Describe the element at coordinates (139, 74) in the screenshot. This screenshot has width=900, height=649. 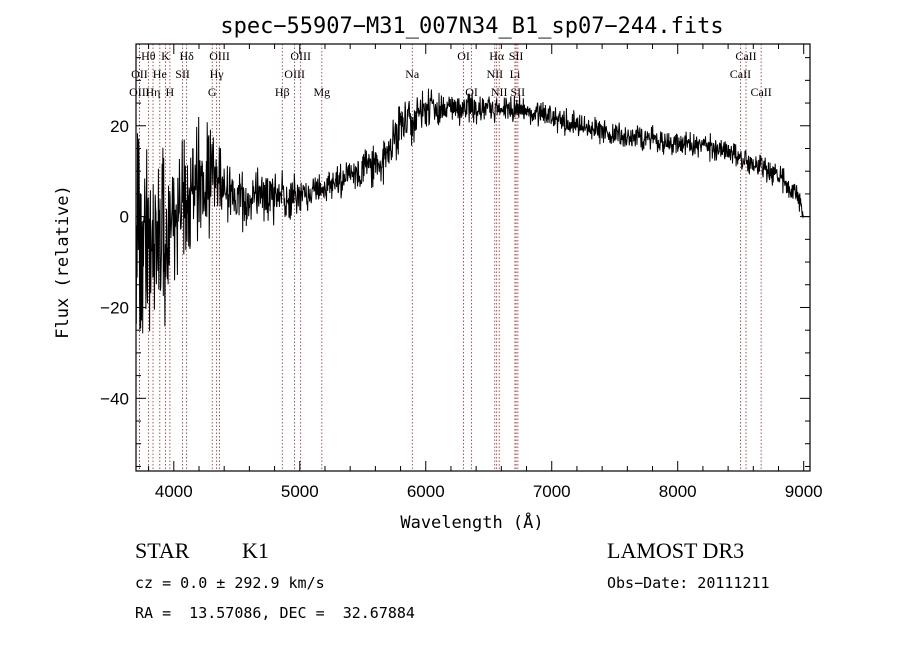
I see `spectral-line-label: OII` at that location.